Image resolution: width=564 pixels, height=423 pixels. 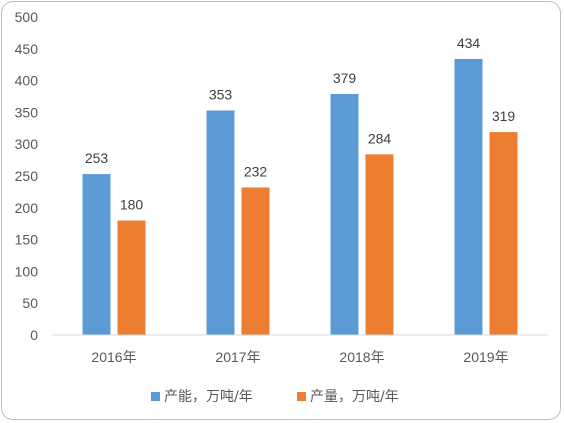 I want to click on data-label: 232, so click(x=256, y=171).